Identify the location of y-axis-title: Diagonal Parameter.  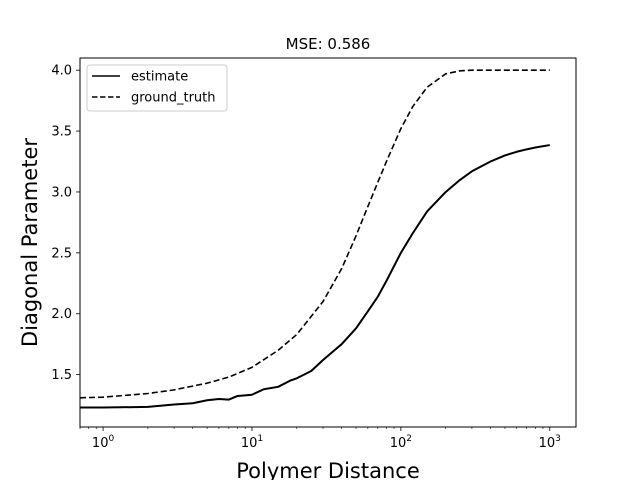
(30, 242).